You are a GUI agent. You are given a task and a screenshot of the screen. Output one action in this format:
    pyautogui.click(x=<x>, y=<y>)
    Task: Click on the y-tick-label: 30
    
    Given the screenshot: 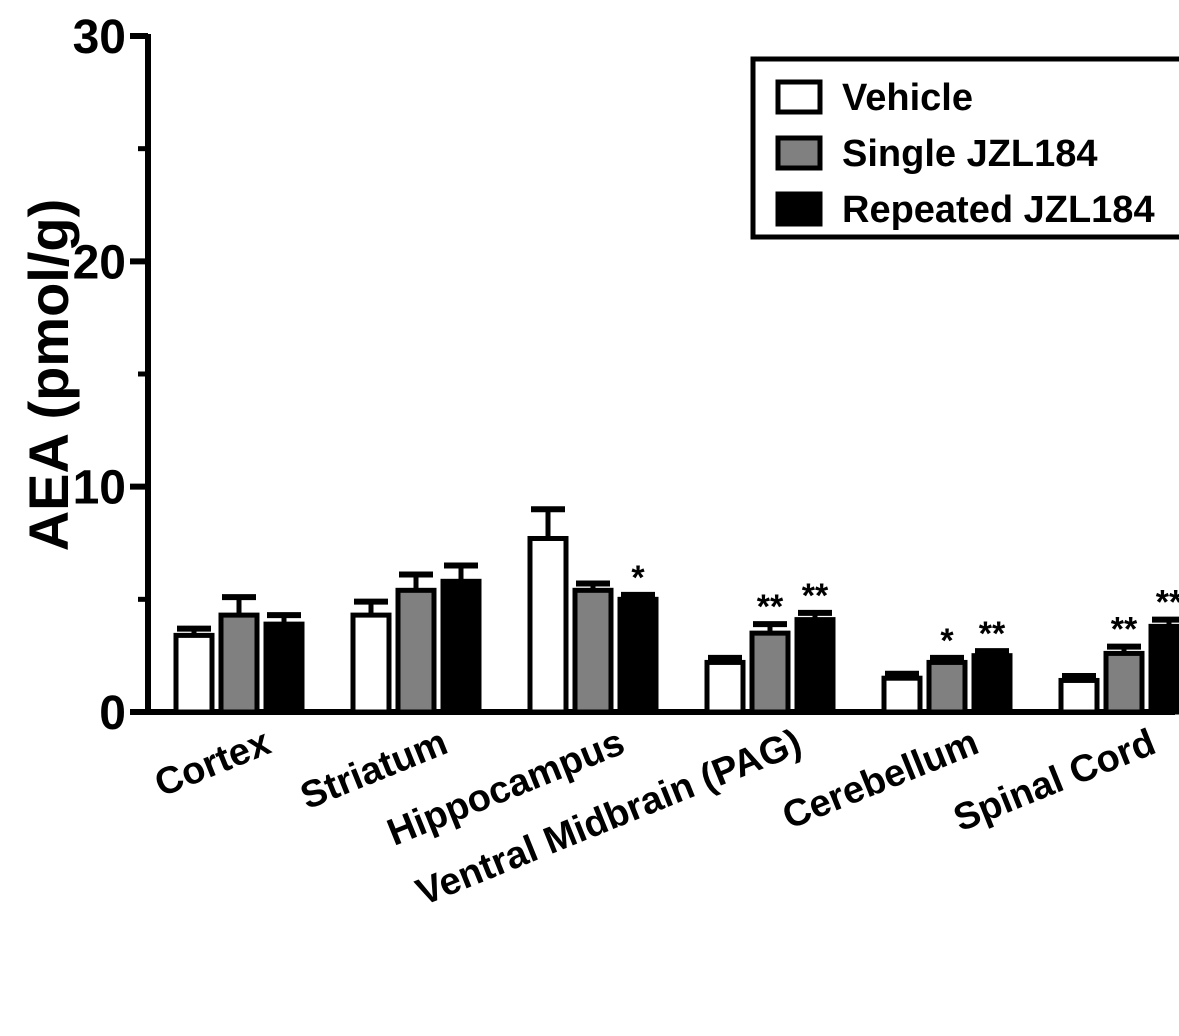 What is the action you would take?
    pyautogui.click(x=99, y=37)
    